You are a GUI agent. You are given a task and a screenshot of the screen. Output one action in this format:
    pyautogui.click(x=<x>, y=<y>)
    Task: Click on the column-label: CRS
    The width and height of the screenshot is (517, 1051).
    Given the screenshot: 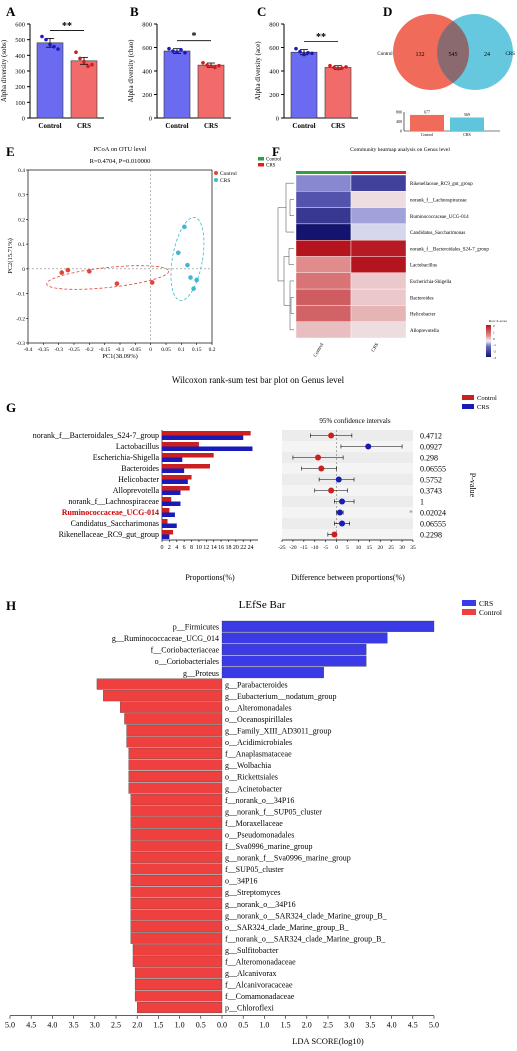 What is the action you would take?
    pyautogui.click(x=375, y=347)
    